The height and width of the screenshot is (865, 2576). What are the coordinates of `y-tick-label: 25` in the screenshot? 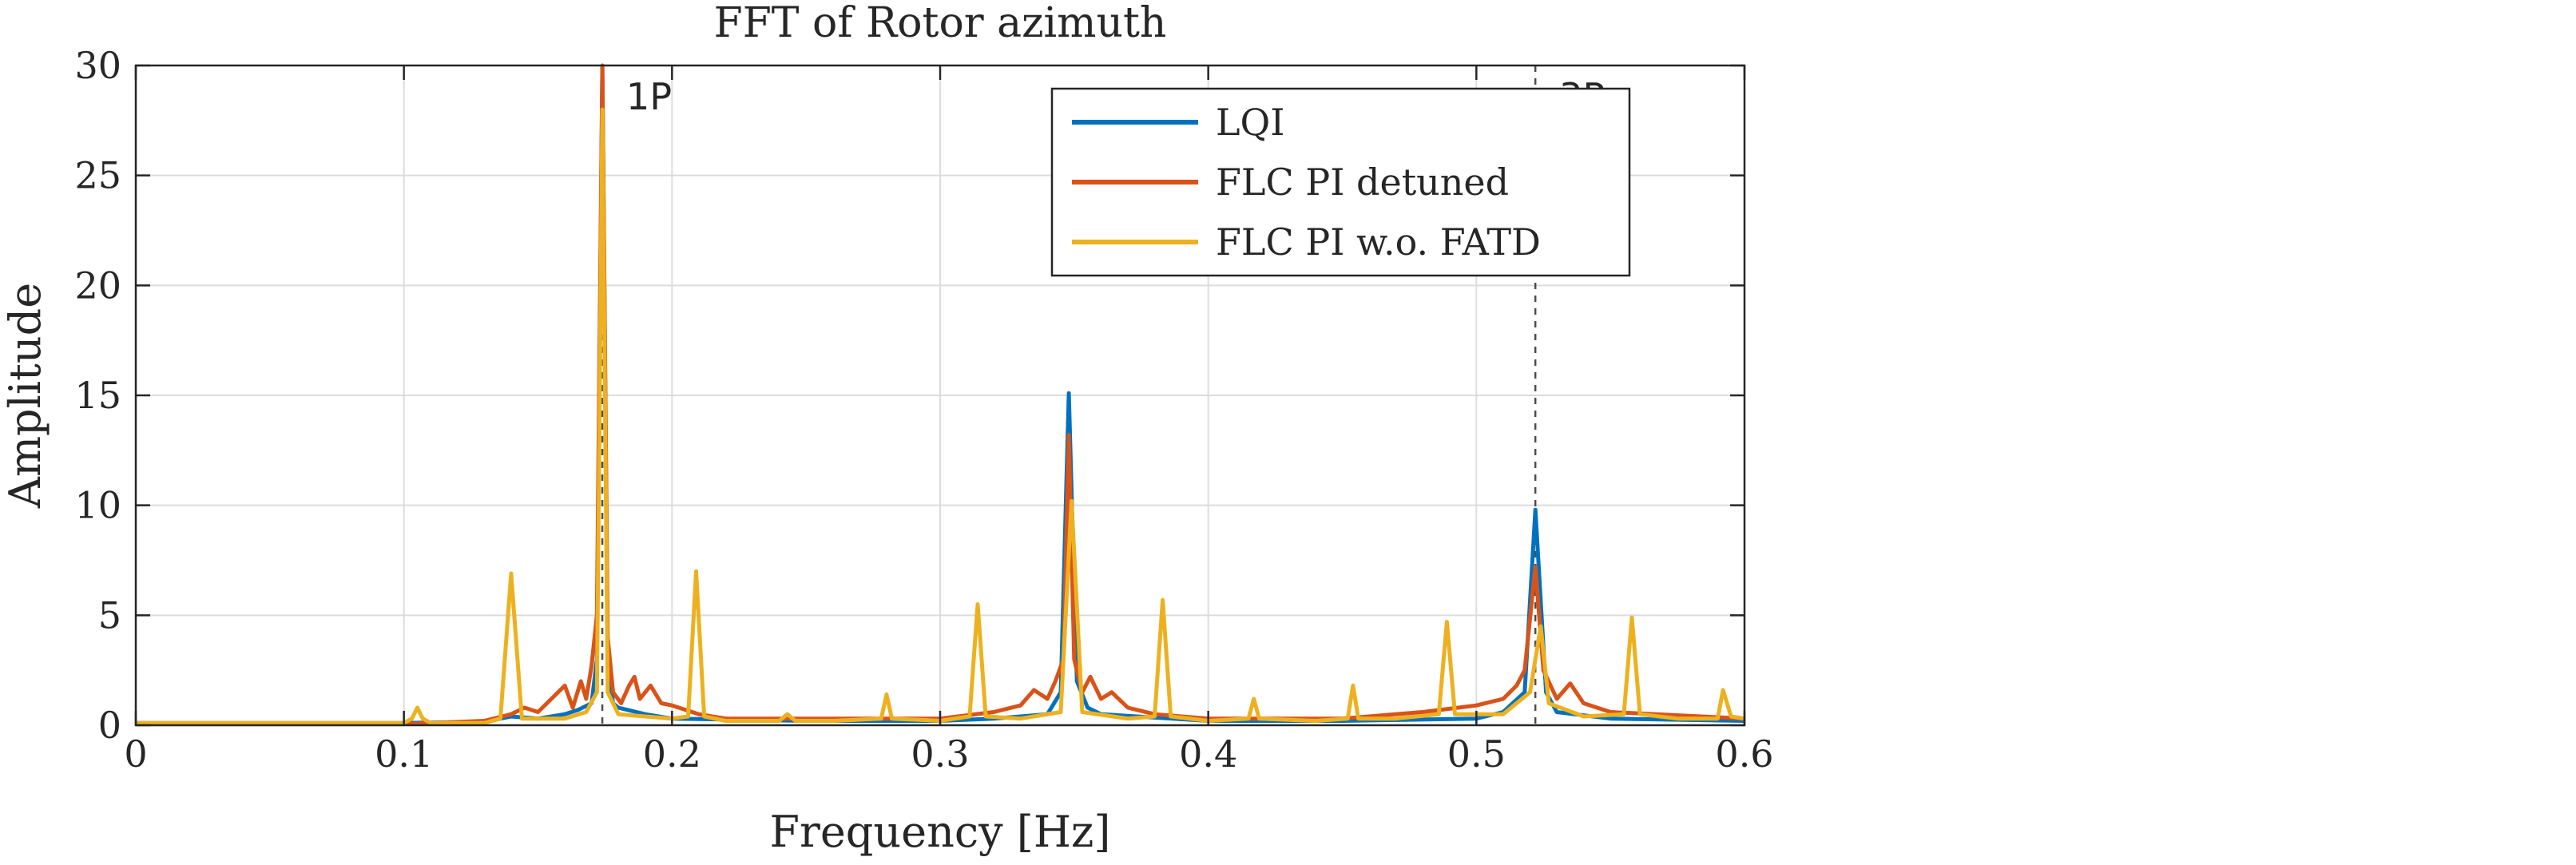 It's located at (97, 175).